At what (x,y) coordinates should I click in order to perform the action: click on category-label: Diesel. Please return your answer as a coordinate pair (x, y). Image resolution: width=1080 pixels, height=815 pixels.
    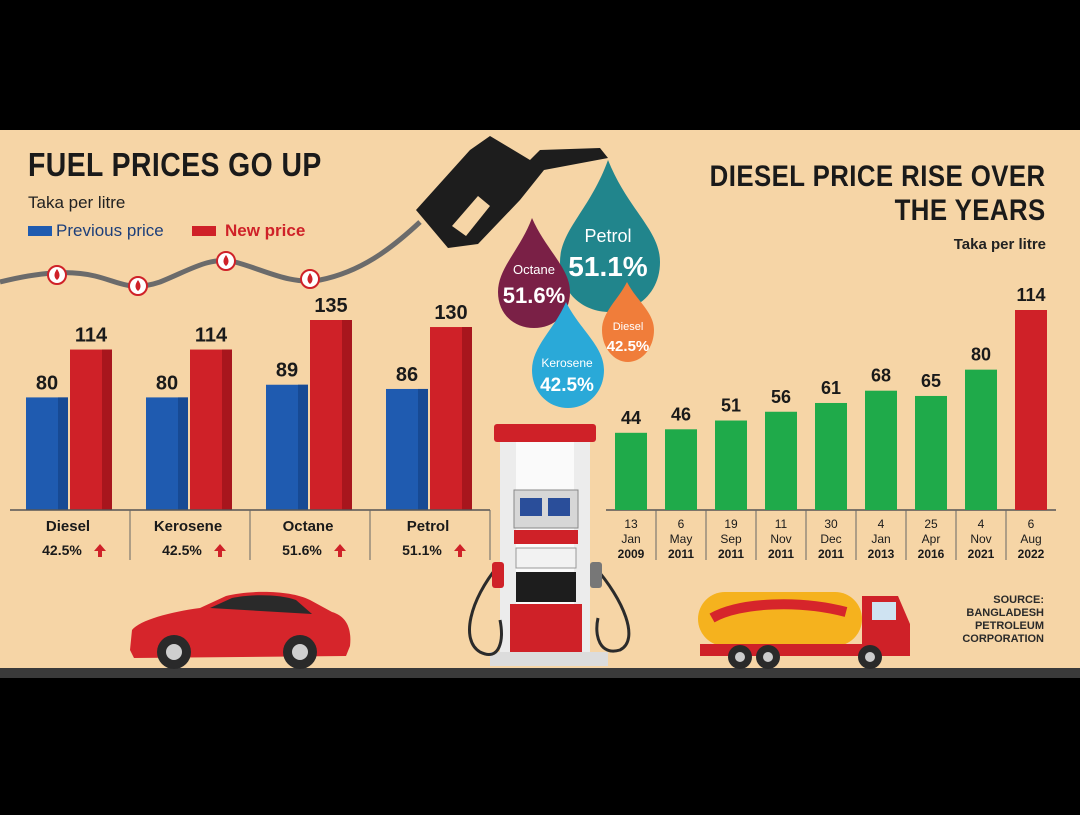
    Looking at the image, I should click on (68, 526).